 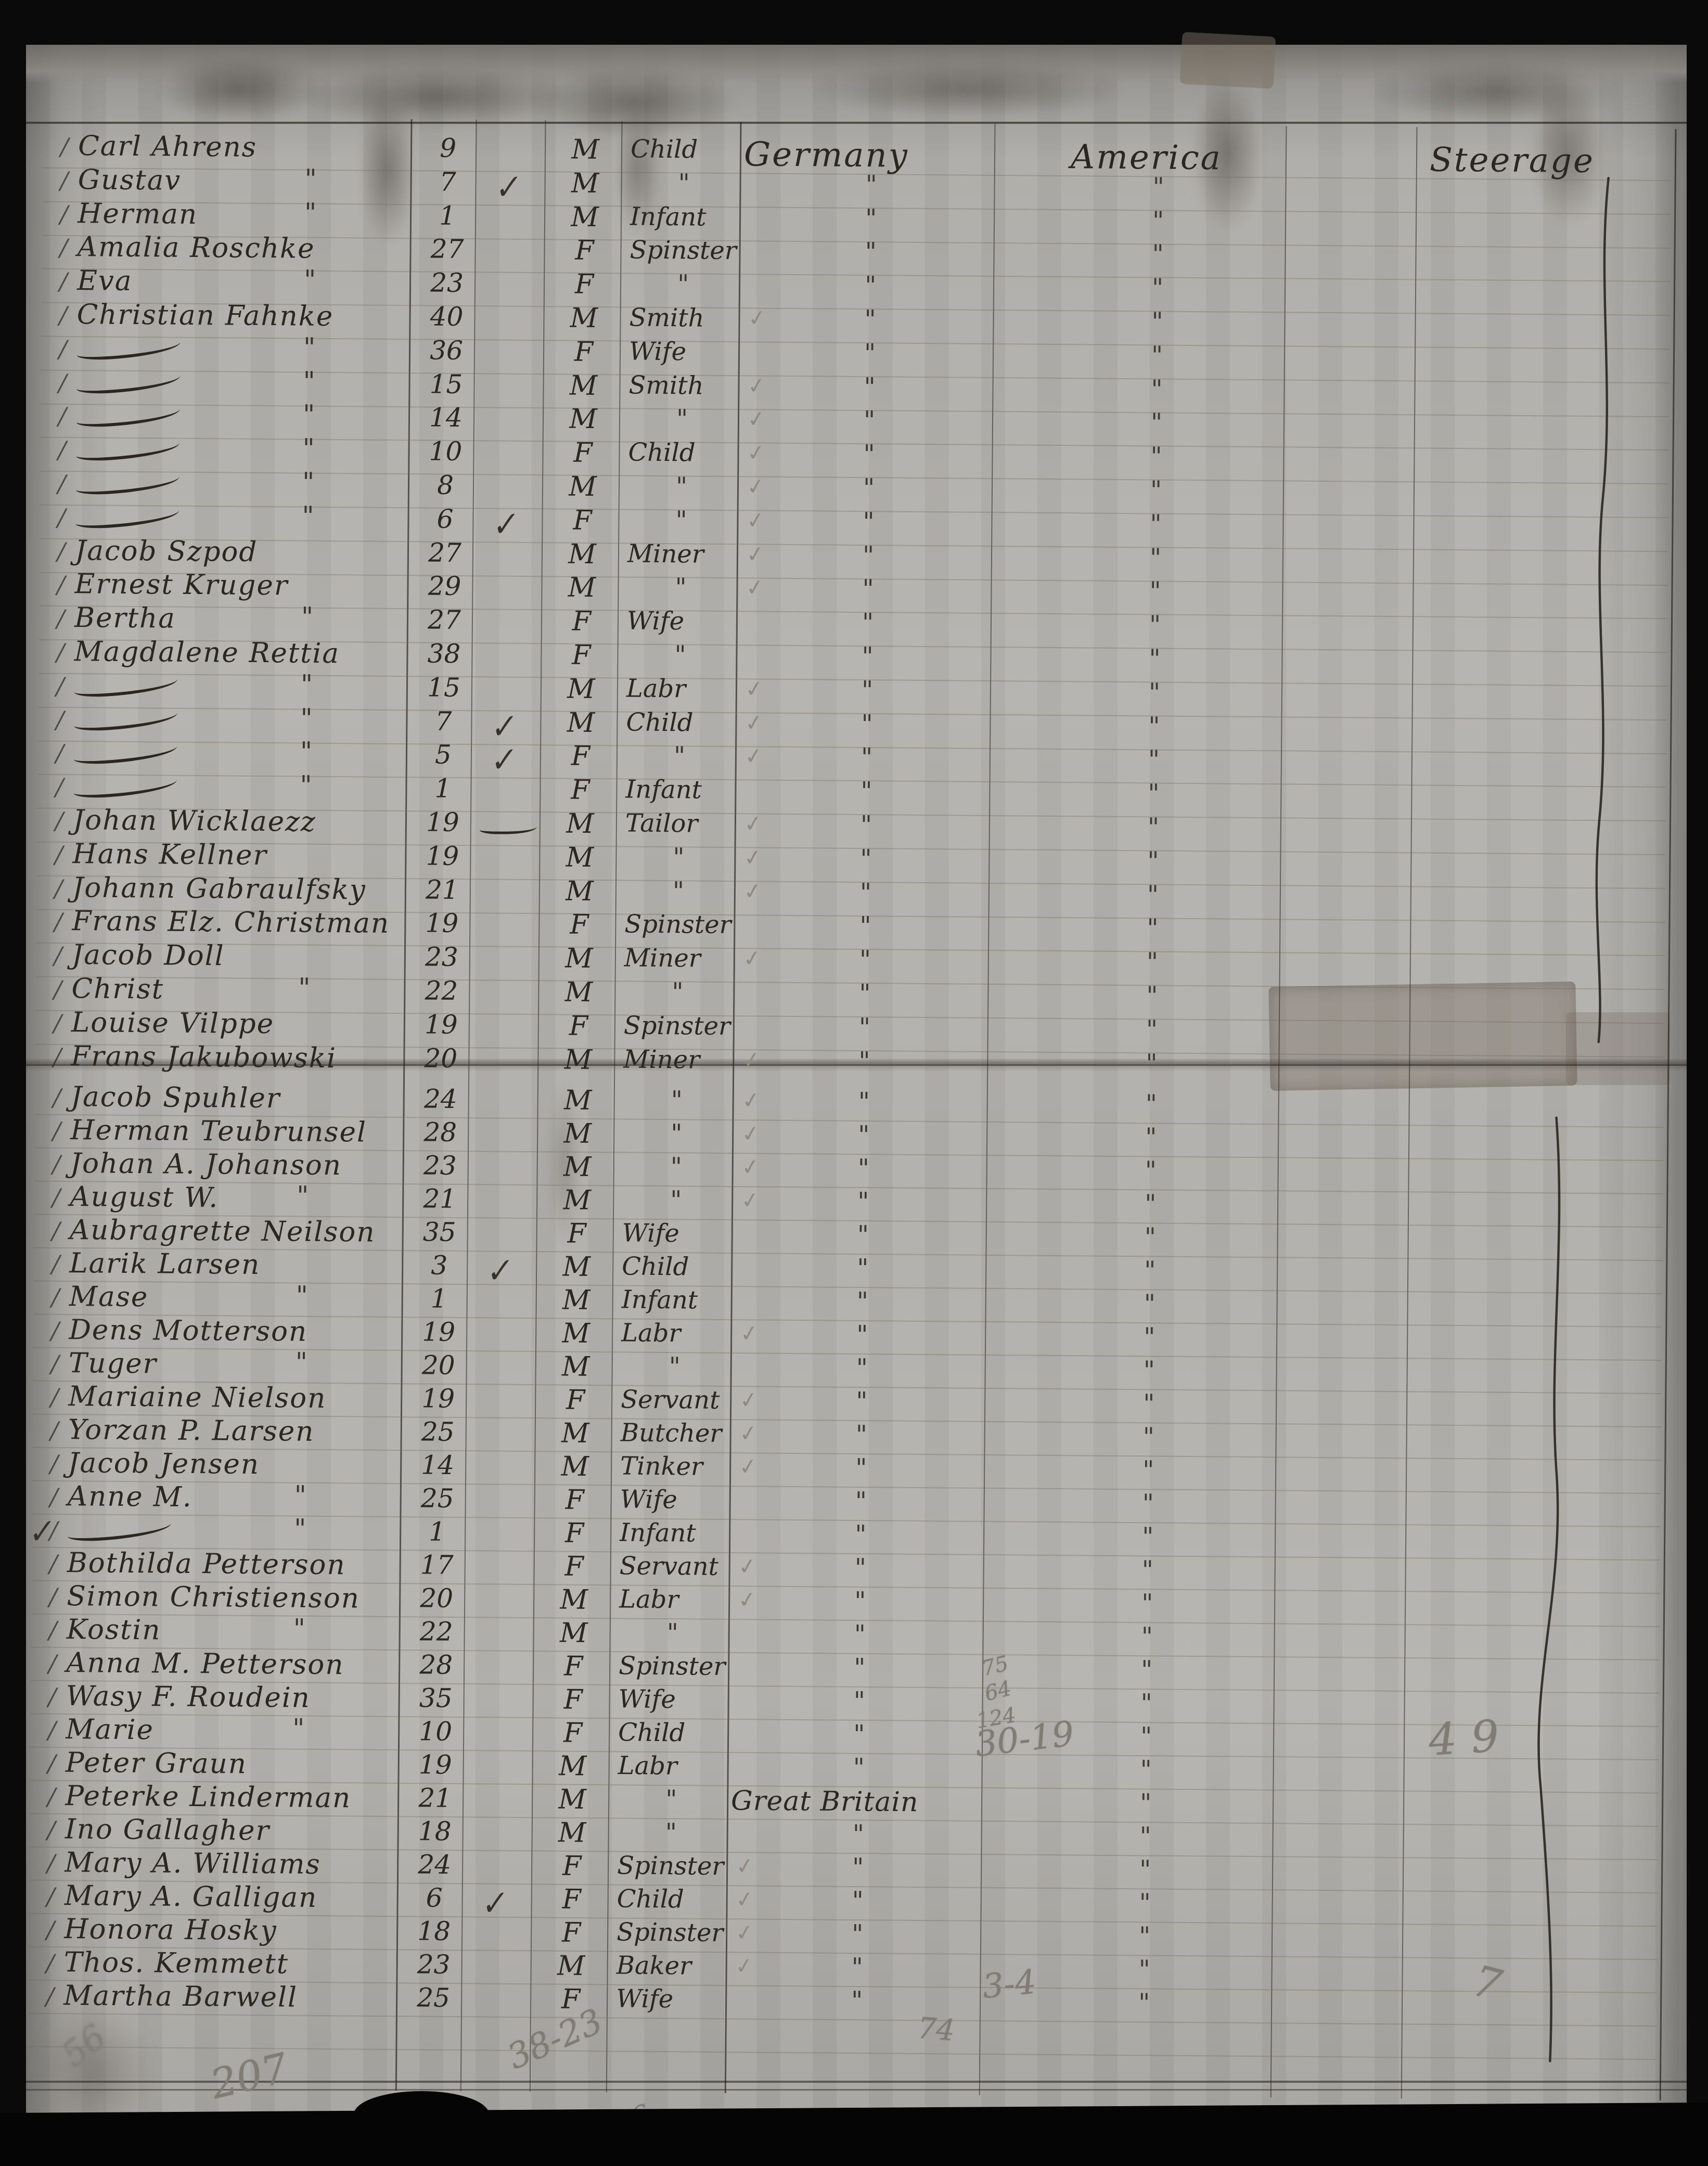 What do you see at coordinates (225, 1731) in the screenshot?
I see `passenger-name: Marie"` at bounding box center [225, 1731].